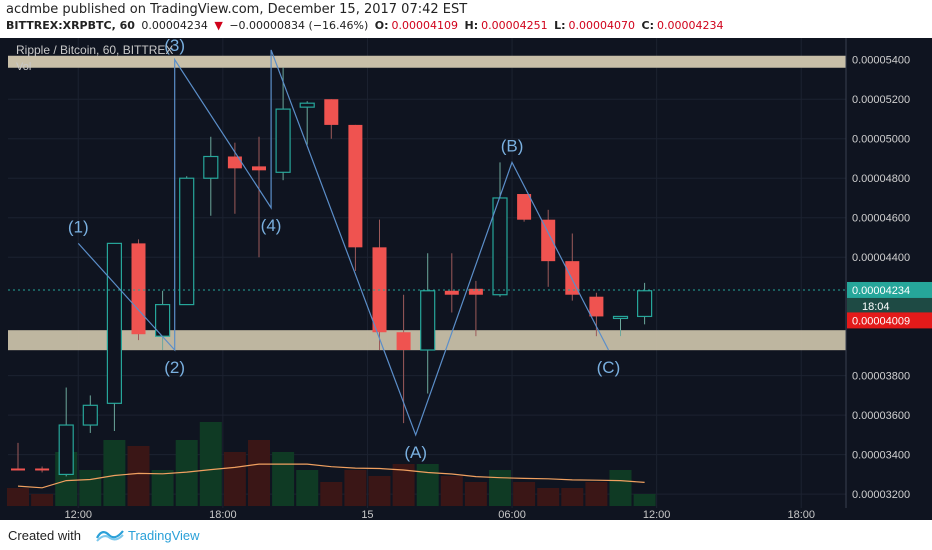  Describe the element at coordinates (881, 291) in the screenshot. I see `last-price-tag: 0.00004234` at that location.